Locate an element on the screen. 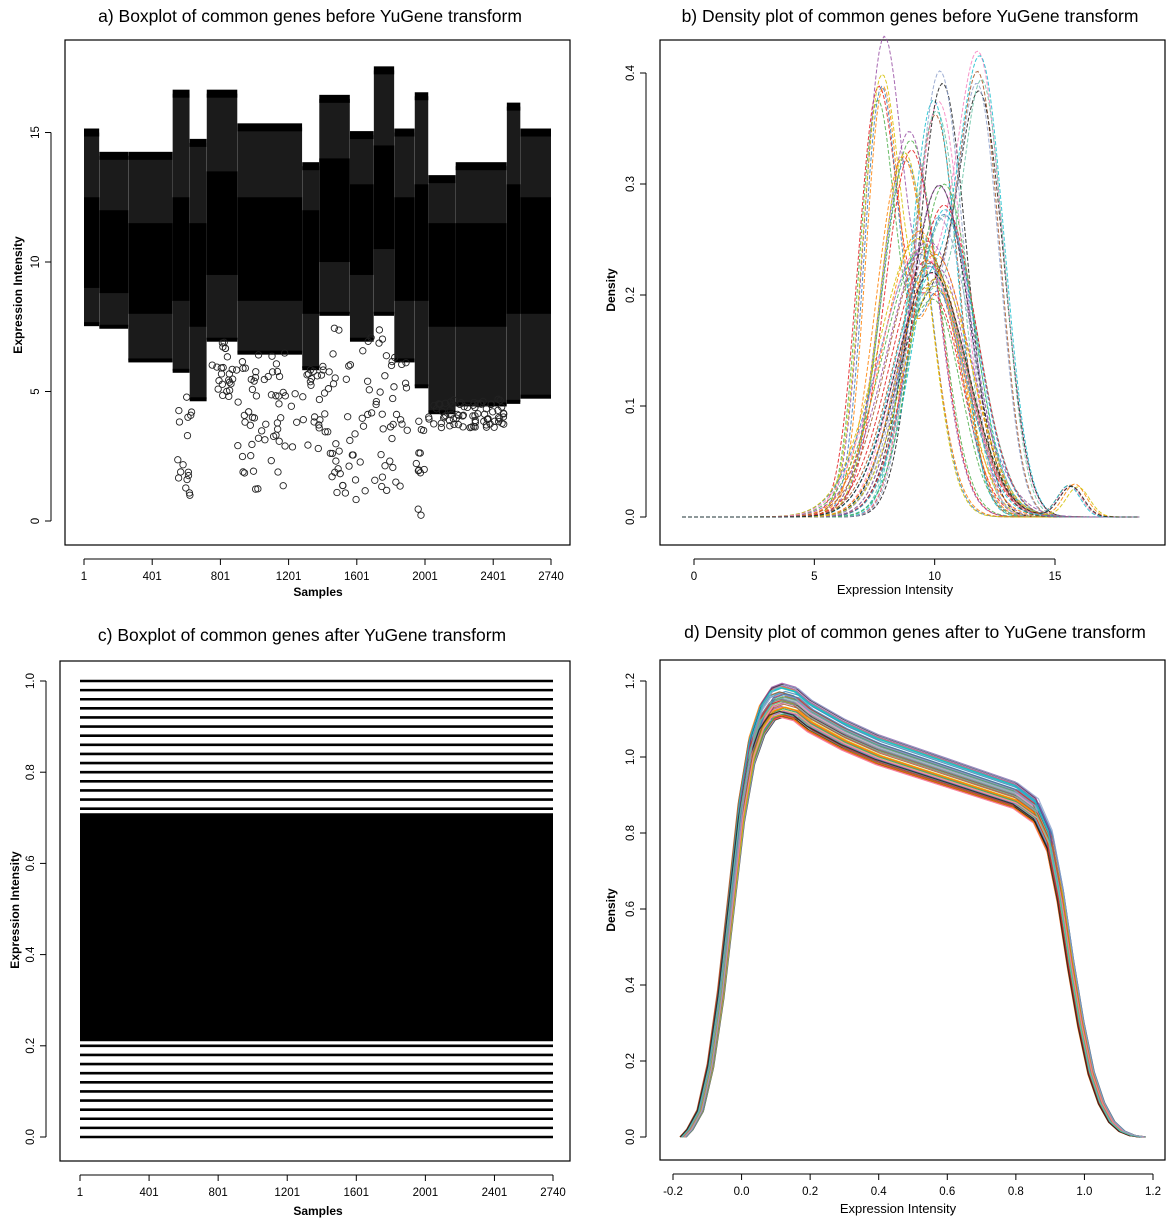  panel-b-y-tick-label: 0.2 is located at coordinates (631, 295).